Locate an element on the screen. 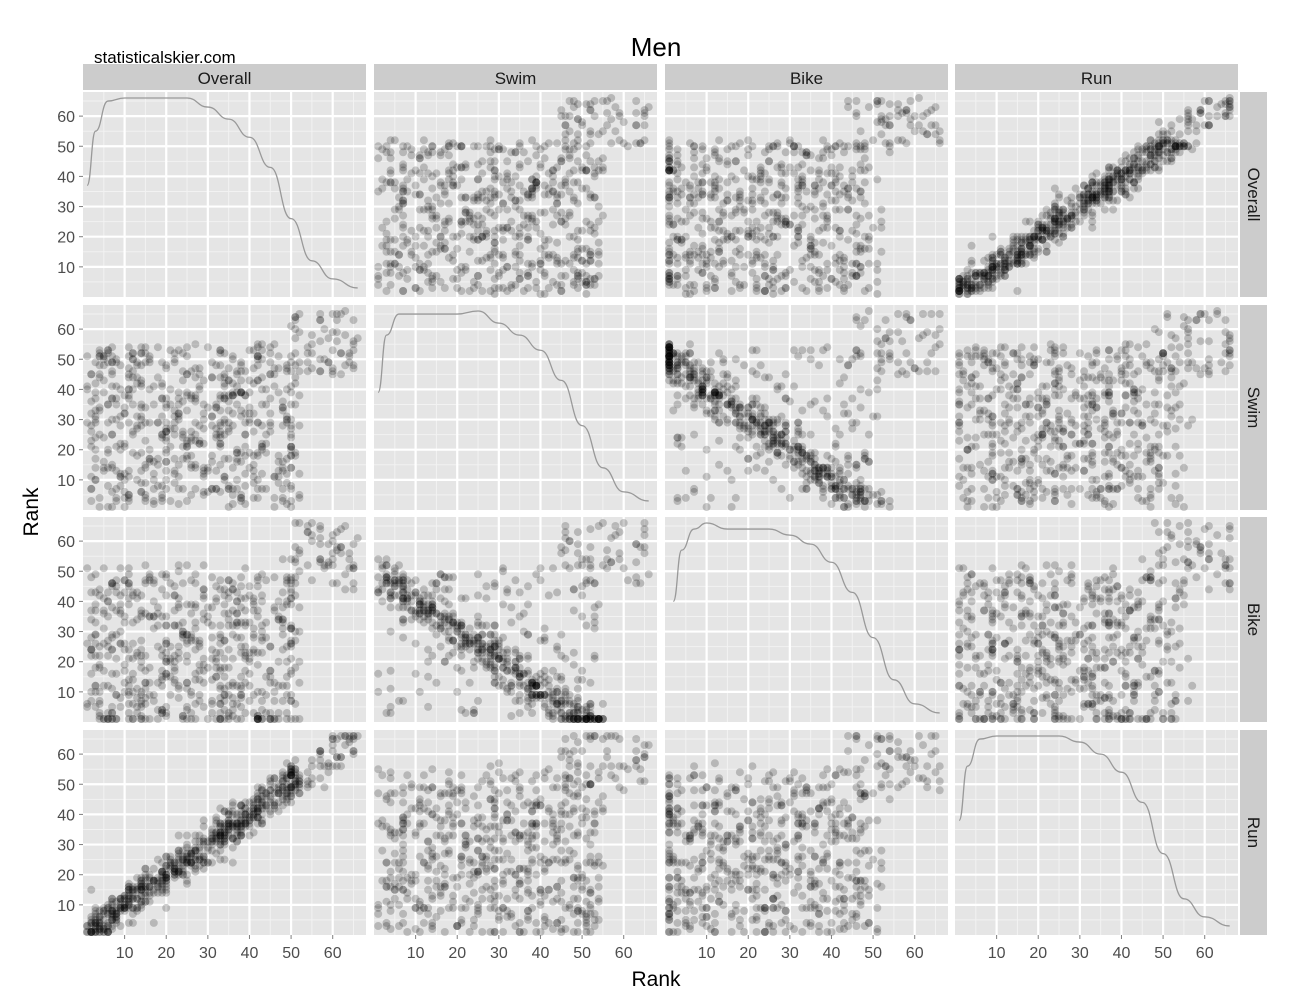 This screenshot has width=1296, height=1008. panel-overall-vs-swim is located at coordinates (515, 195).